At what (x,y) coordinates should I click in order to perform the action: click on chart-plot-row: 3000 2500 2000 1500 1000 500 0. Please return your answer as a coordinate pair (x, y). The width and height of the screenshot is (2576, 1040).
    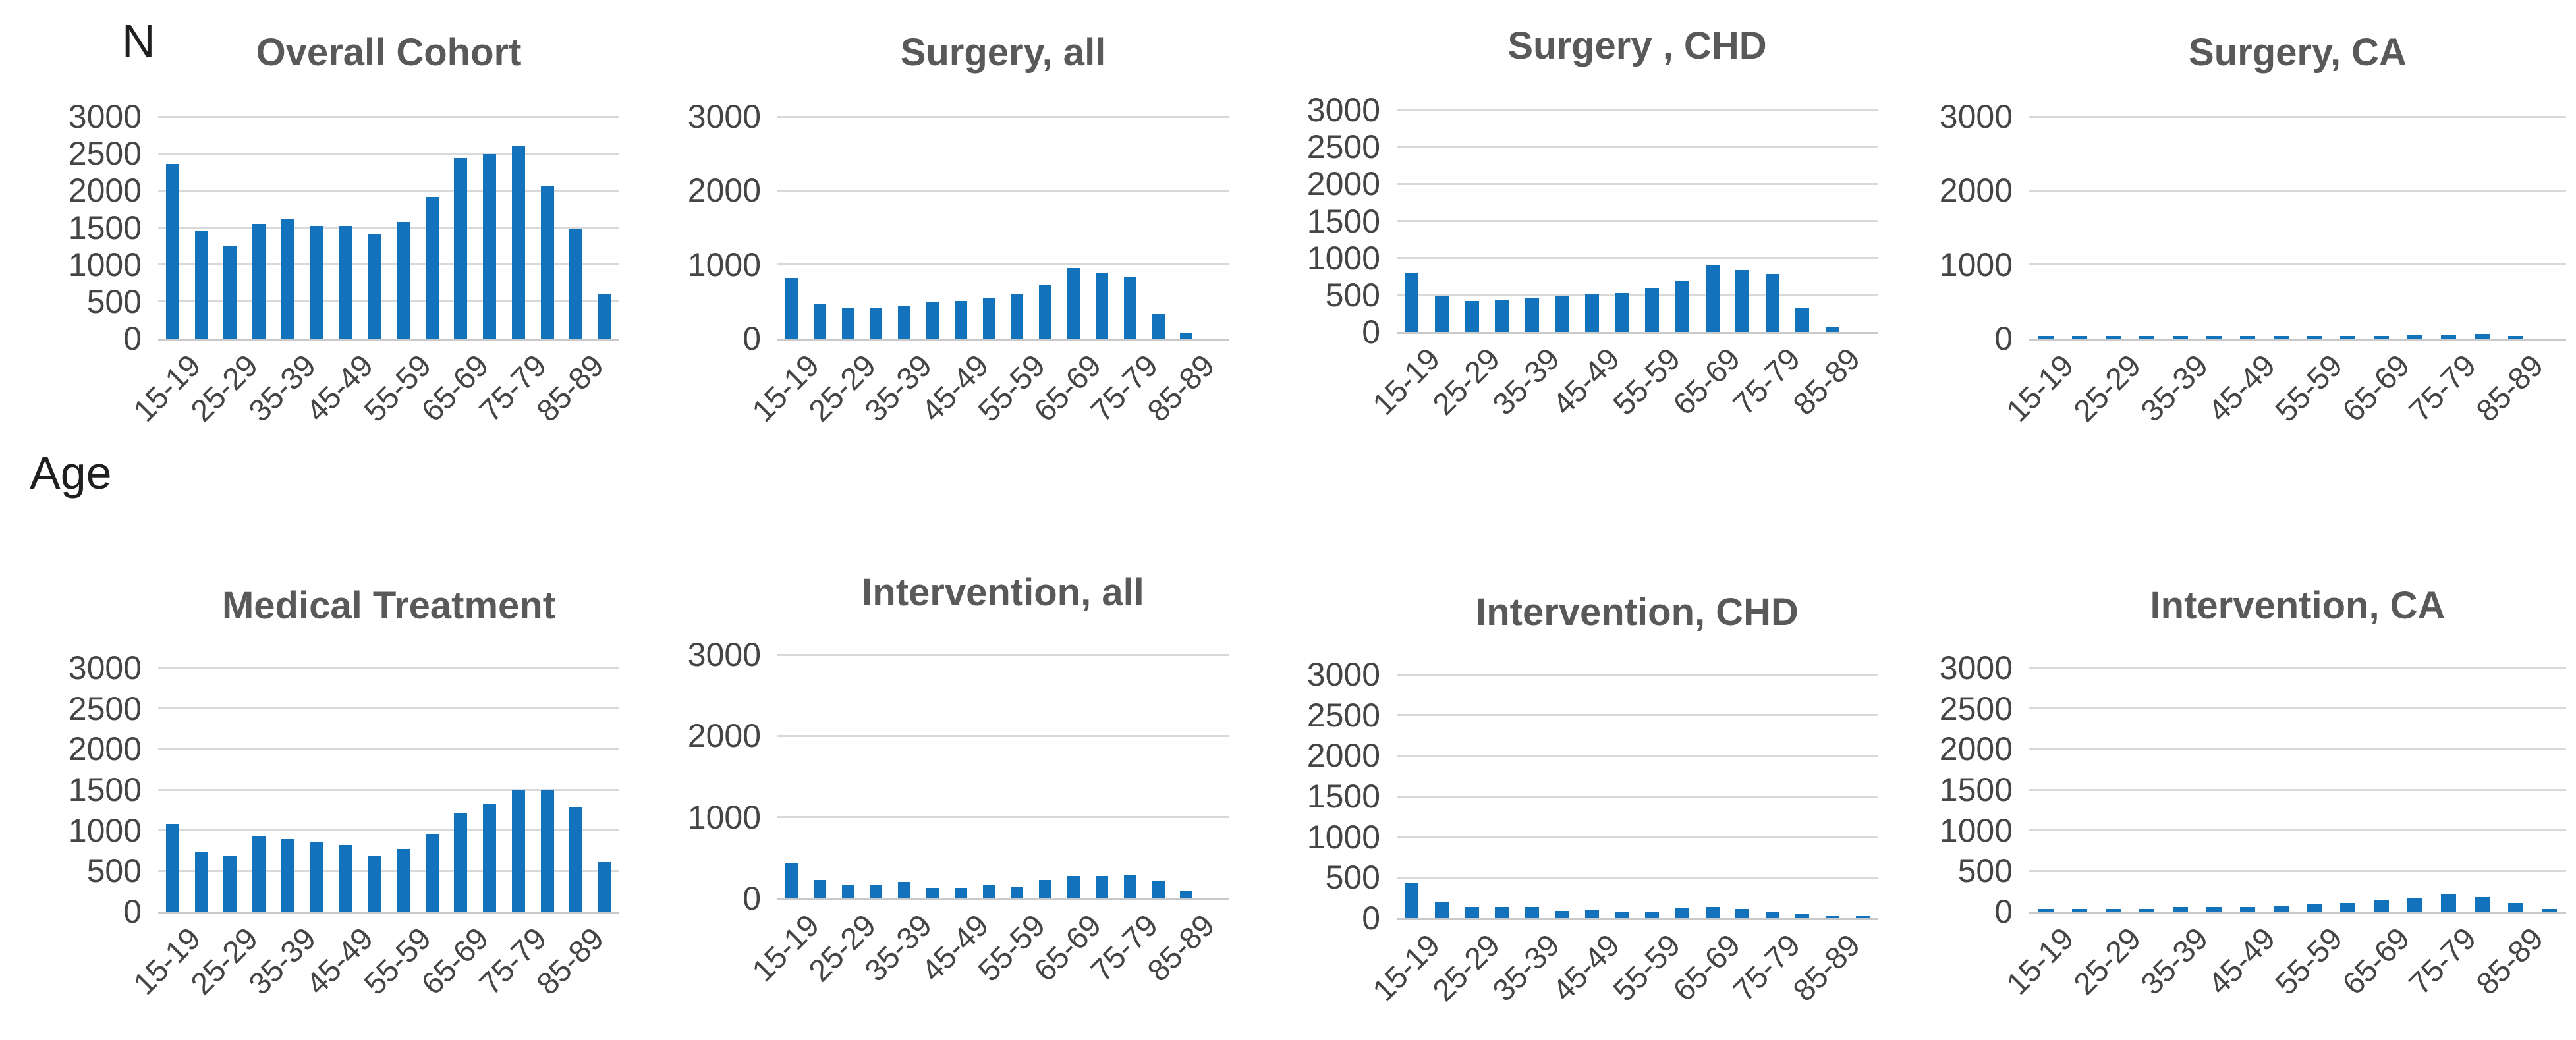
    Looking at the image, I should click on (1576, 796).